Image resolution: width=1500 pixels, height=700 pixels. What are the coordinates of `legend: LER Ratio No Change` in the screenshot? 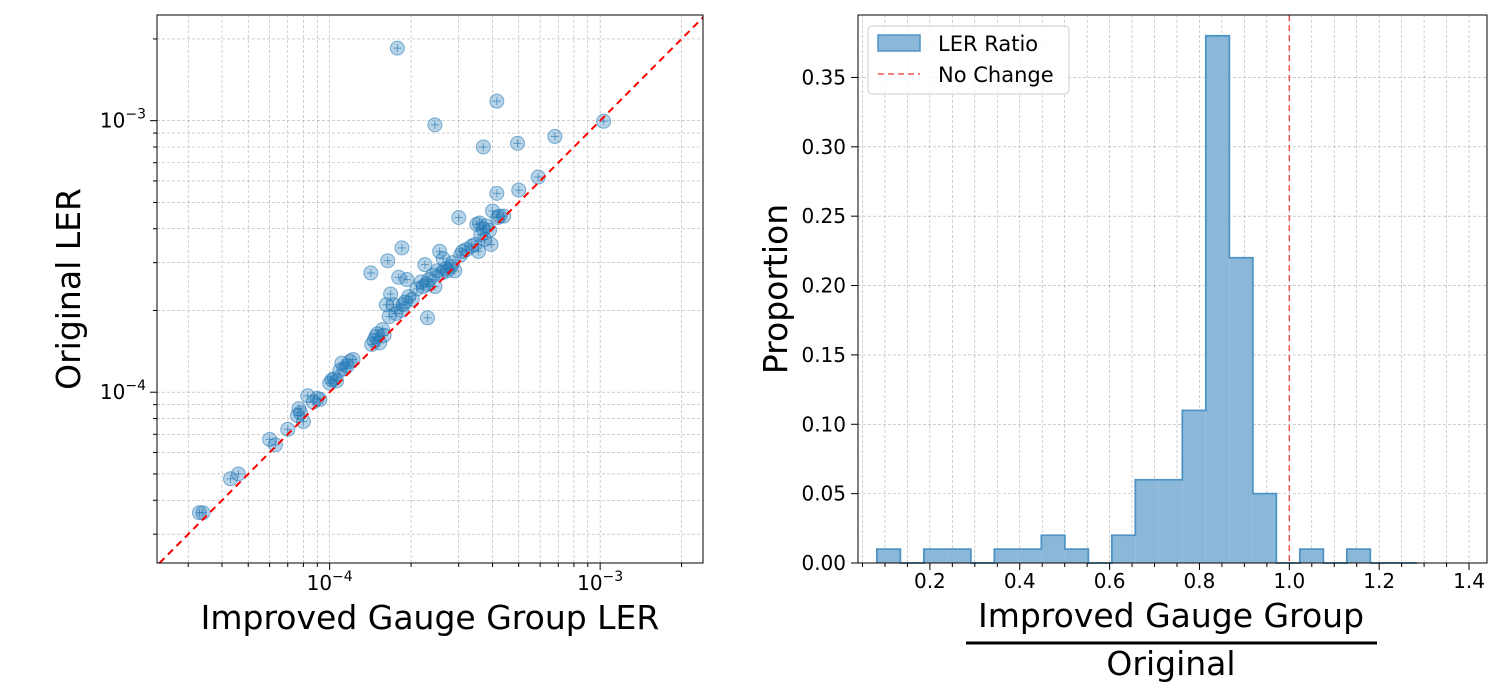 It's located at (968, 60).